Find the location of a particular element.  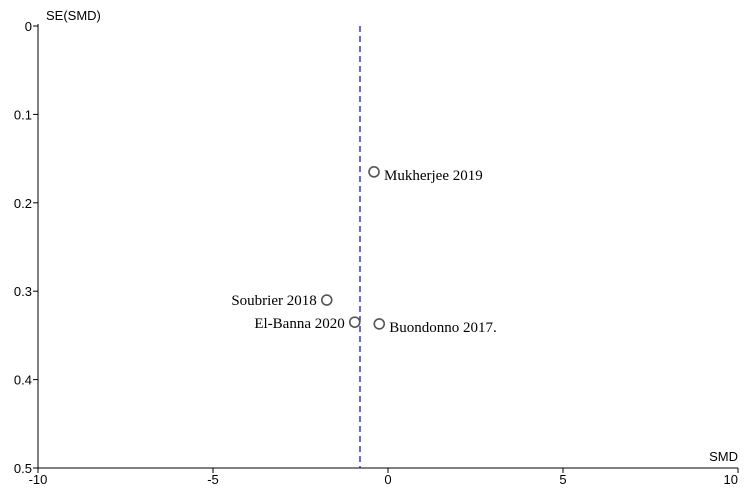

x-tick-label: 0 is located at coordinates (387, 479).